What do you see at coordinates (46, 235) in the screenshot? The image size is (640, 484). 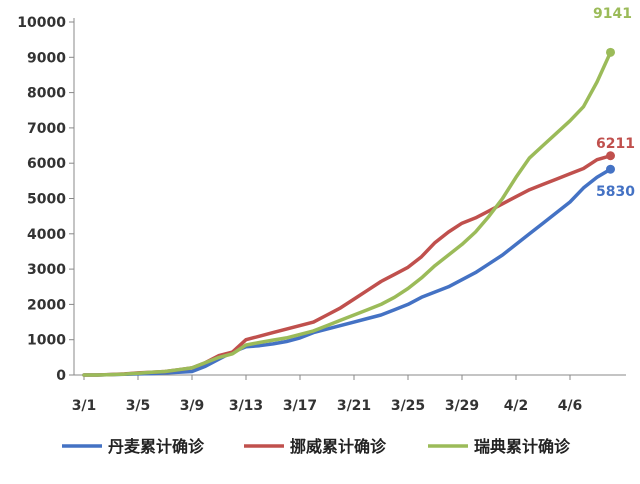 I see `y-tick-label: 4000` at bounding box center [46, 235].